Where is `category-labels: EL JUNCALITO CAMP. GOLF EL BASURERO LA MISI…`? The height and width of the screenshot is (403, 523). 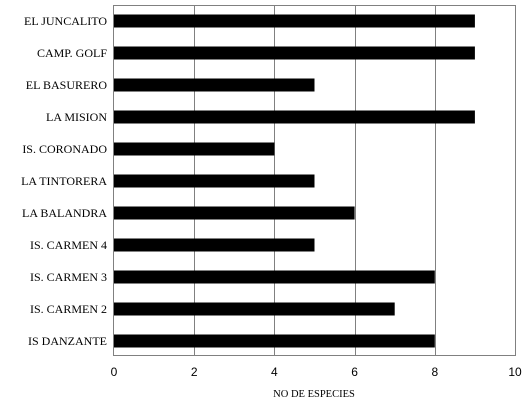
category-labels: EL JUNCALITO CAMP. GOLF EL BASURERO LA MISI… is located at coordinates (64, 181).